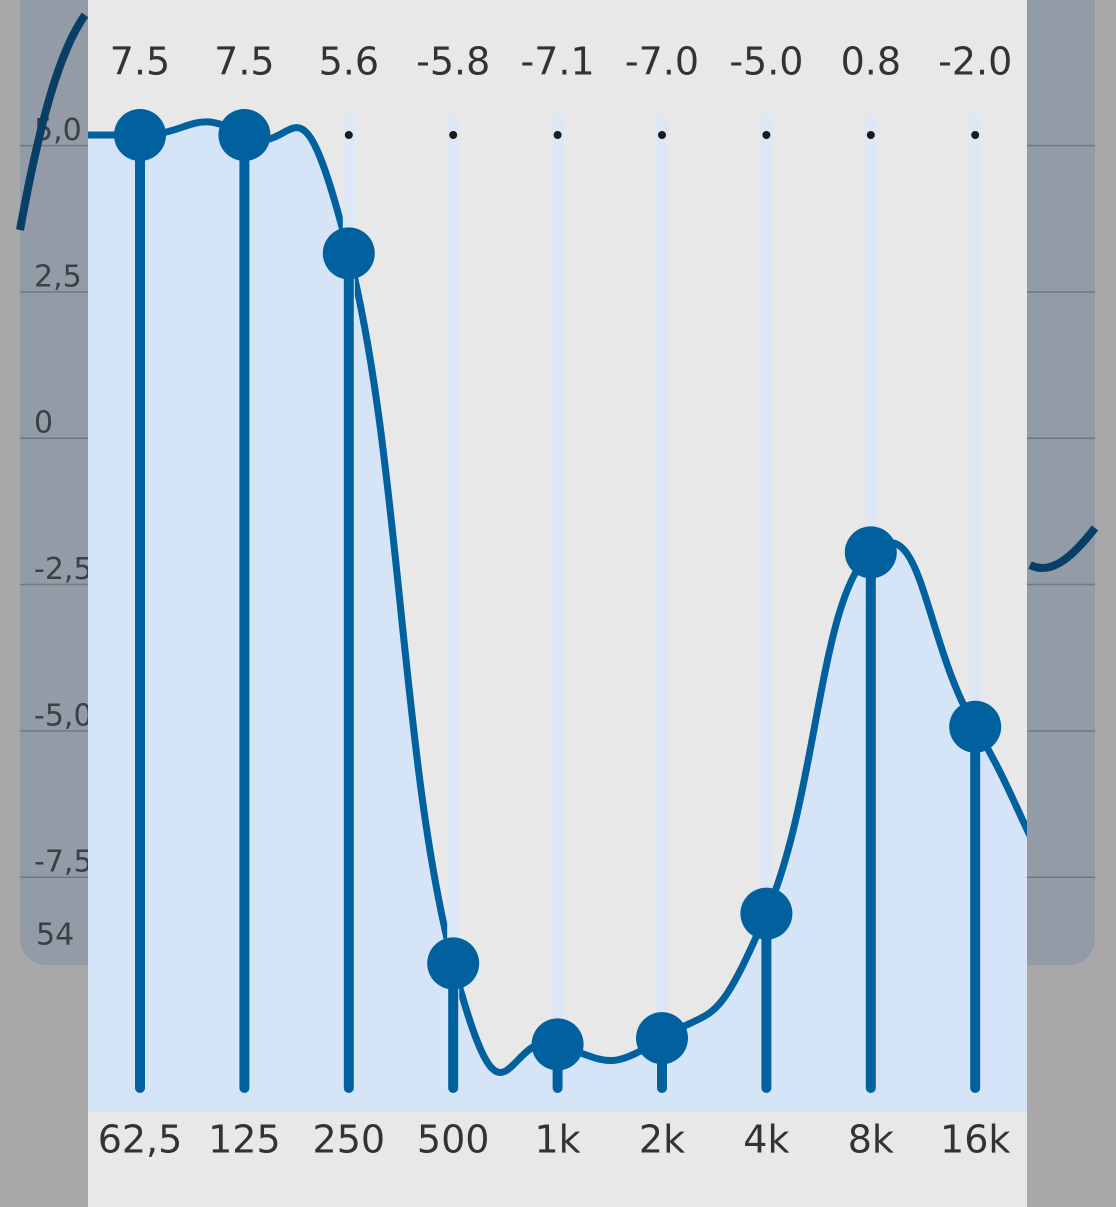  Describe the element at coordinates (55, 935) in the screenshot. I see `footer-label: 54` at that location.